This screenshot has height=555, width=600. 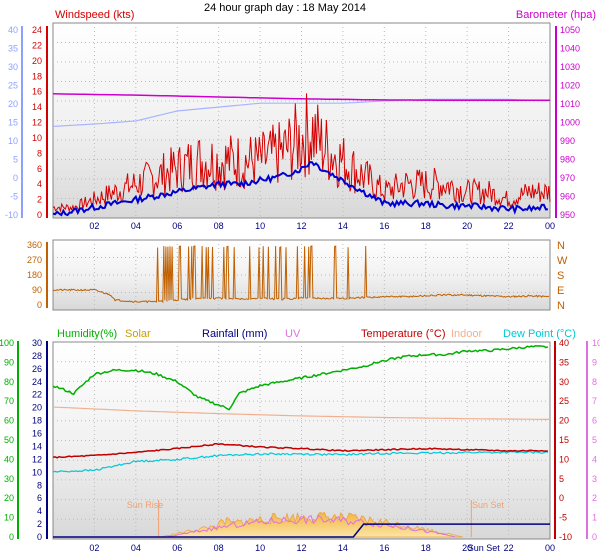 I want to click on y-tick-label: E, so click(x=560, y=291).